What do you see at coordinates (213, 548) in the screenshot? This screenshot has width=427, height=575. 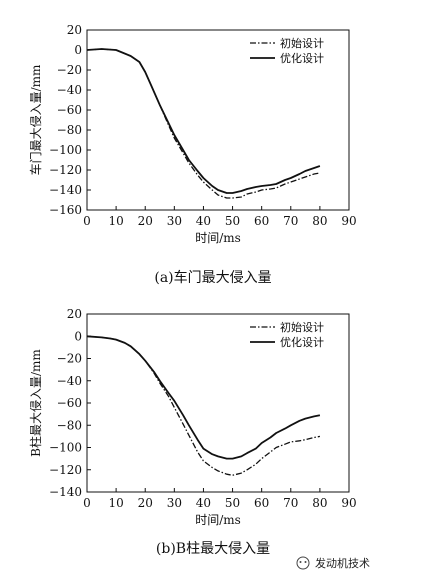 I see `figure-caption: (b)B柱最大侵入量` at bounding box center [213, 548].